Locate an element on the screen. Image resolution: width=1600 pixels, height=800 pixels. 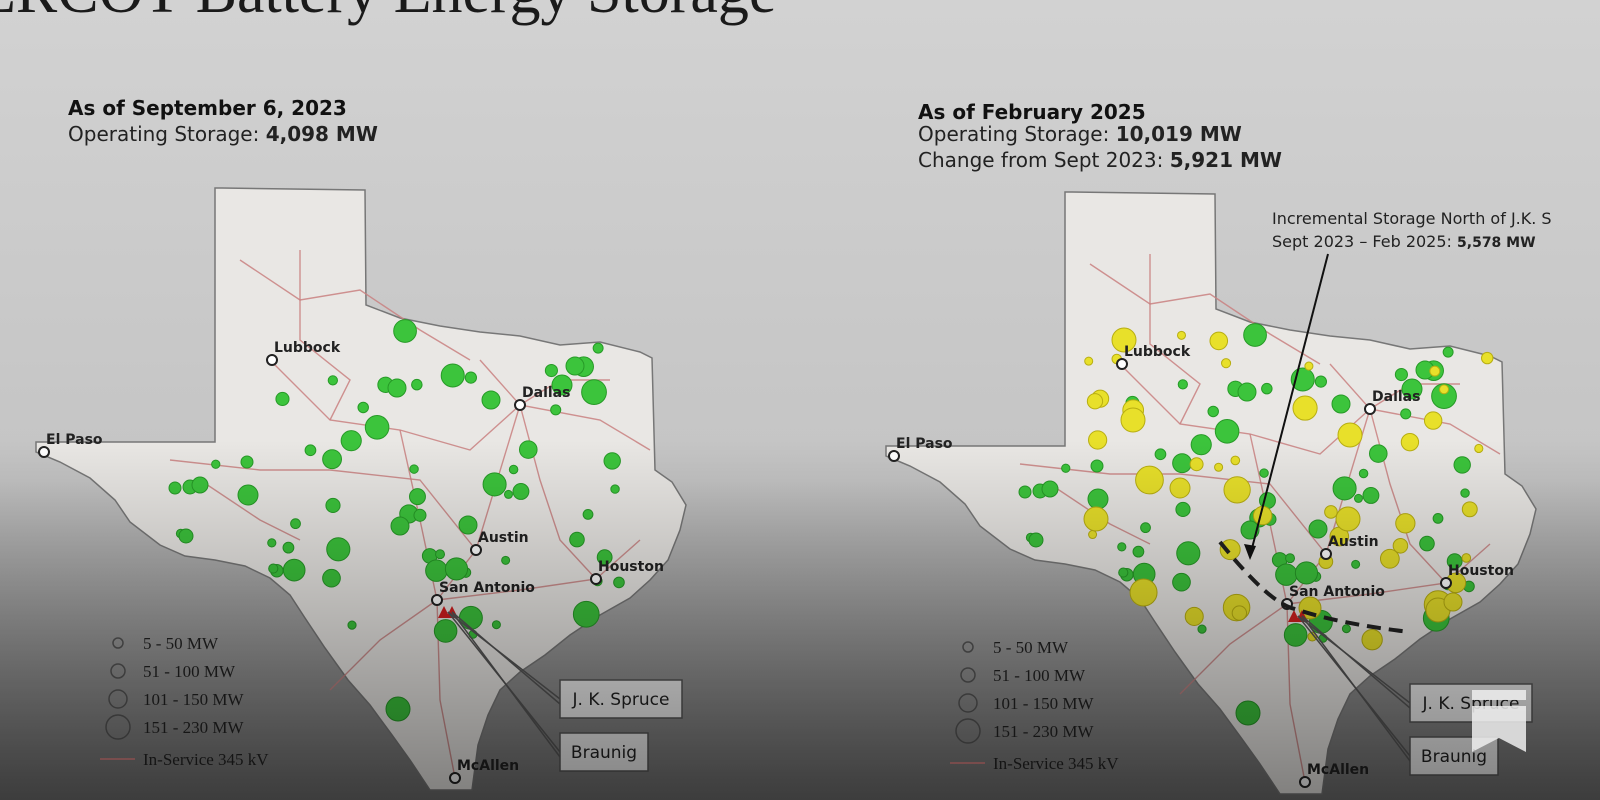
plant-label: Braunig is located at coordinates (1454, 757).